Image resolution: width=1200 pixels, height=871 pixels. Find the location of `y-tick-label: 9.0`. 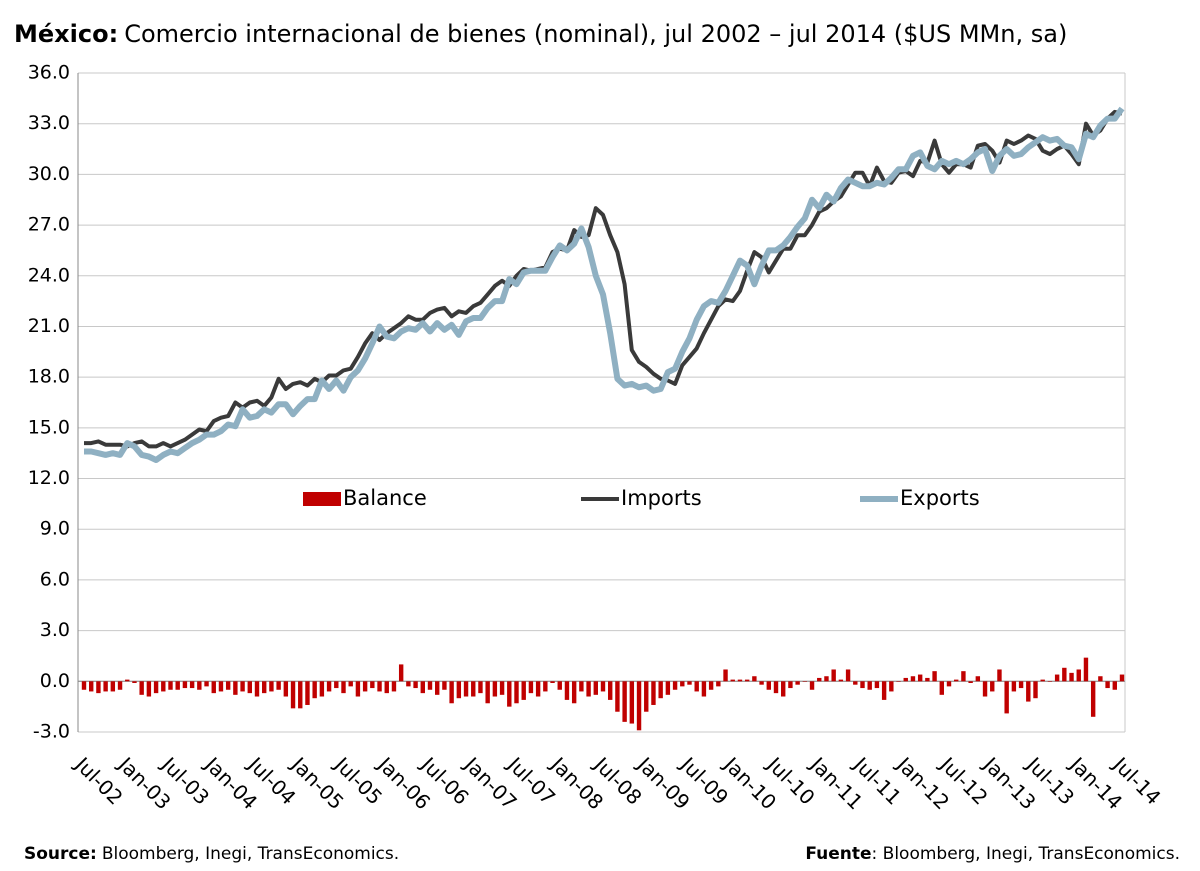

y-tick-label: 9.0 is located at coordinates (55, 529).